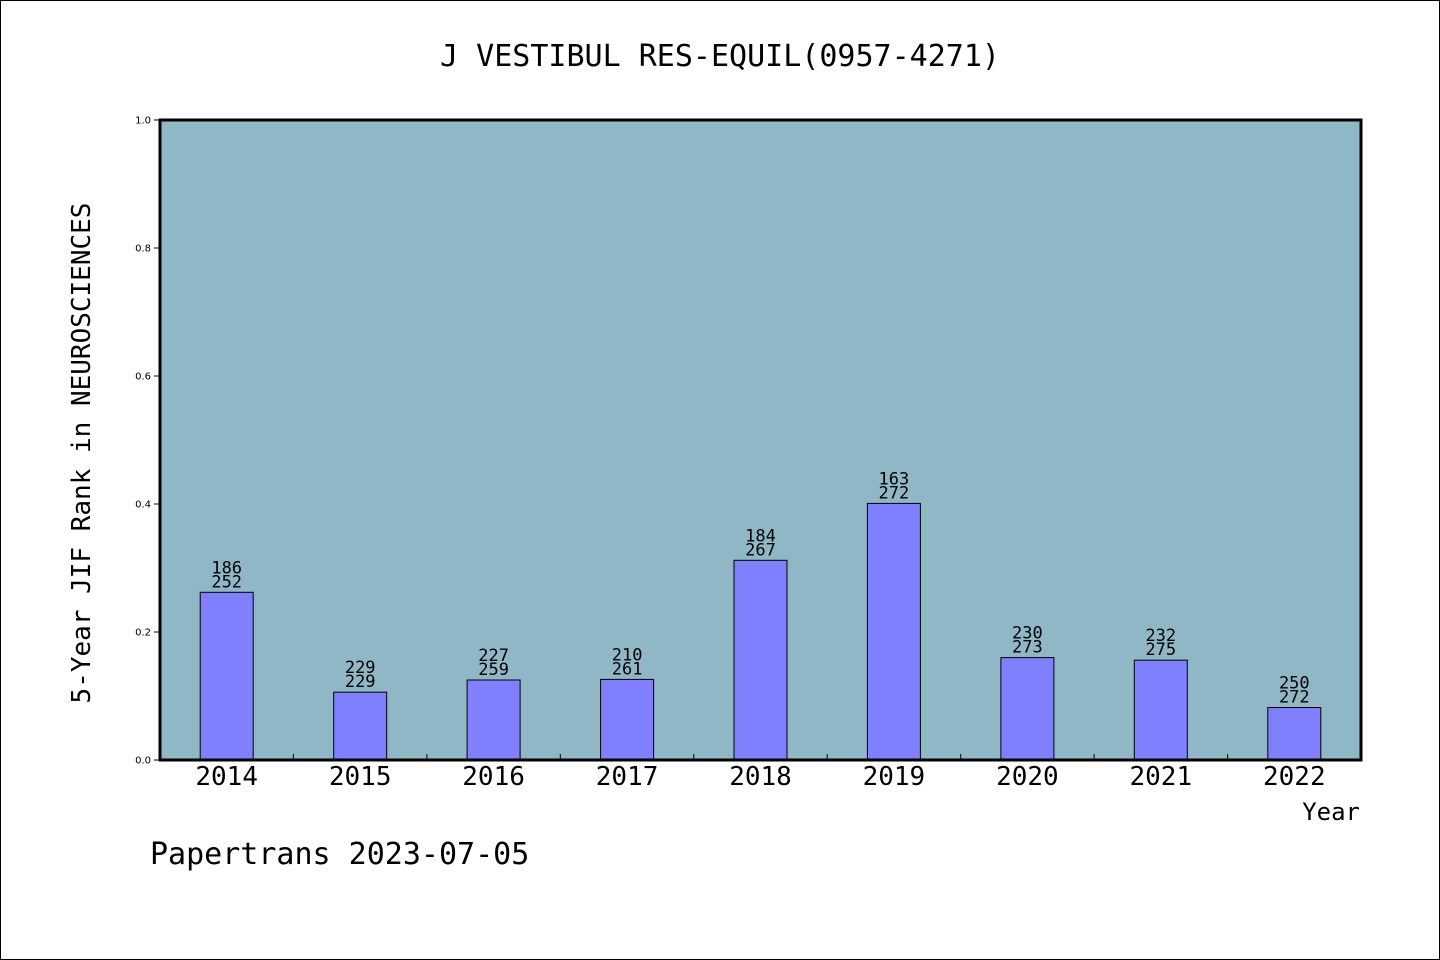 The height and width of the screenshot is (960, 1440). What do you see at coordinates (760, 660) in the screenshot?
I see `bar-2018` at bounding box center [760, 660].